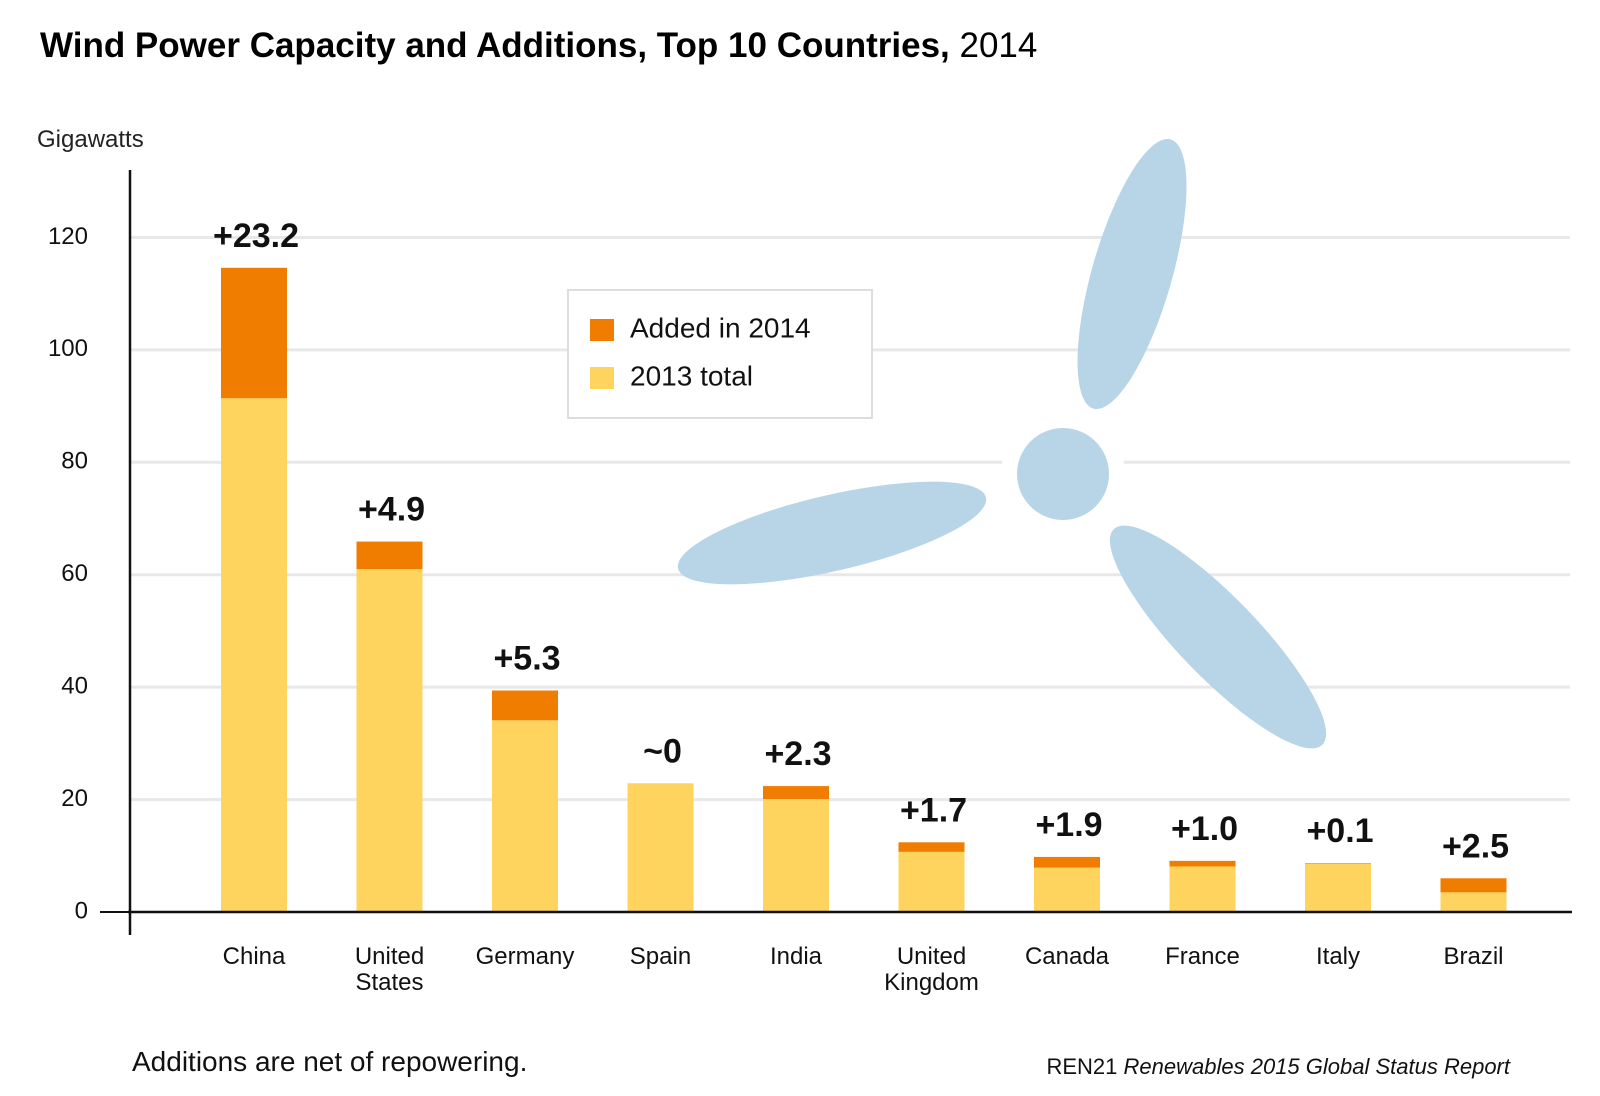  Describe the element at coordinates (1316, 1066) in the screenshot. I see `source-title: Renewables 2015 Global Status Report` at that location.